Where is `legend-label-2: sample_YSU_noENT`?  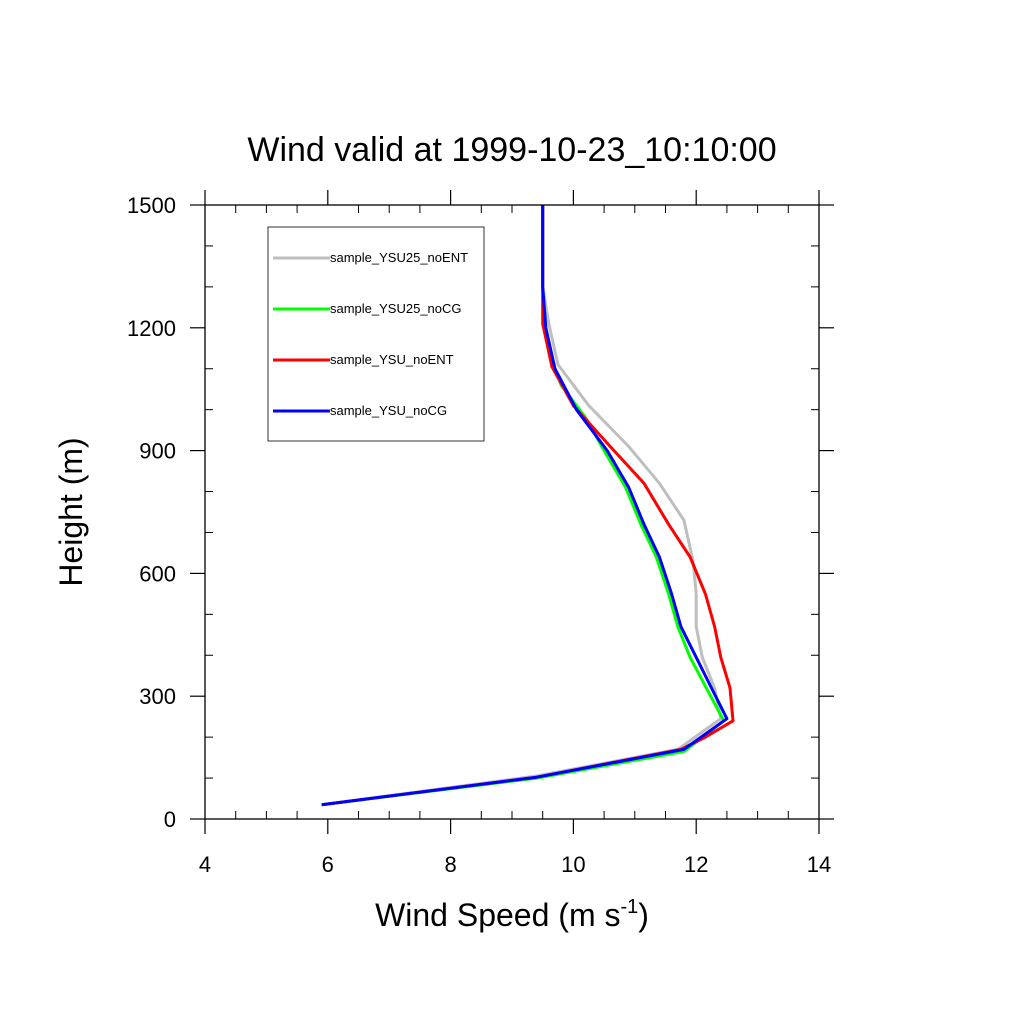 legend-label-2: sample_YSU_noENT is located at coordinates (392, 359).